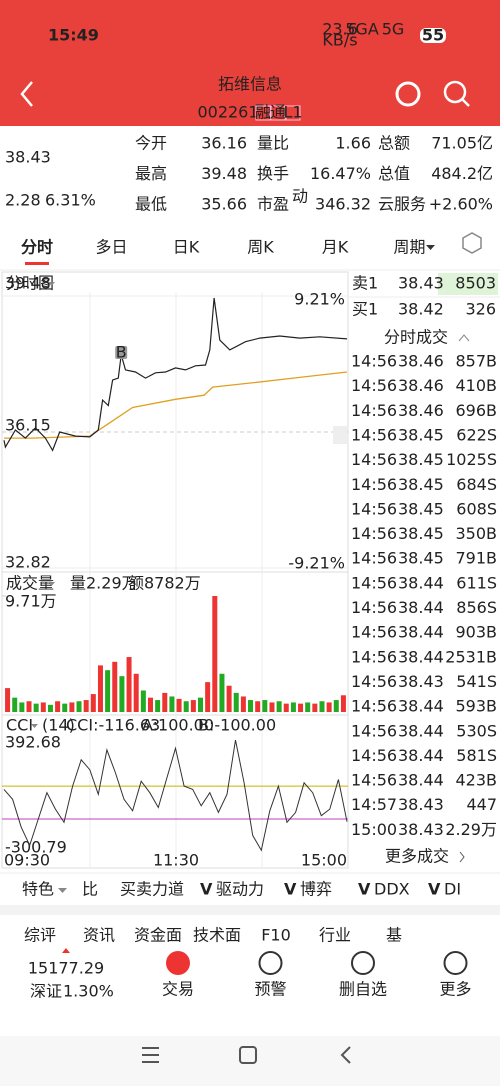 Image resolution: width=500 pixels, height=1086 pixels. I want to click on stat-label: 今开, so click(151, 143).